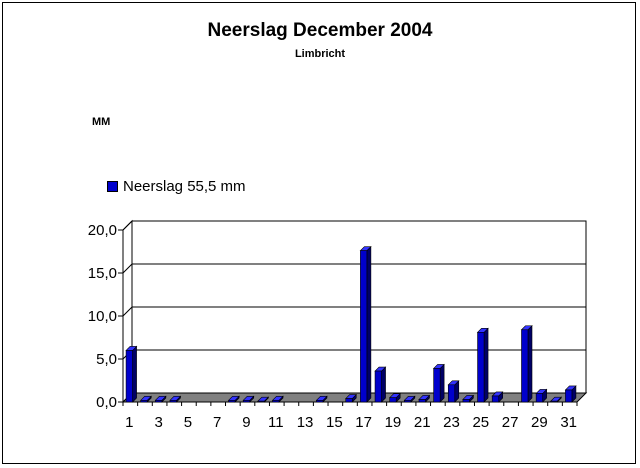 This screenshot has height=468, width=640. I want to click on chart-subtitle: Limbricht, so click(320, 54).